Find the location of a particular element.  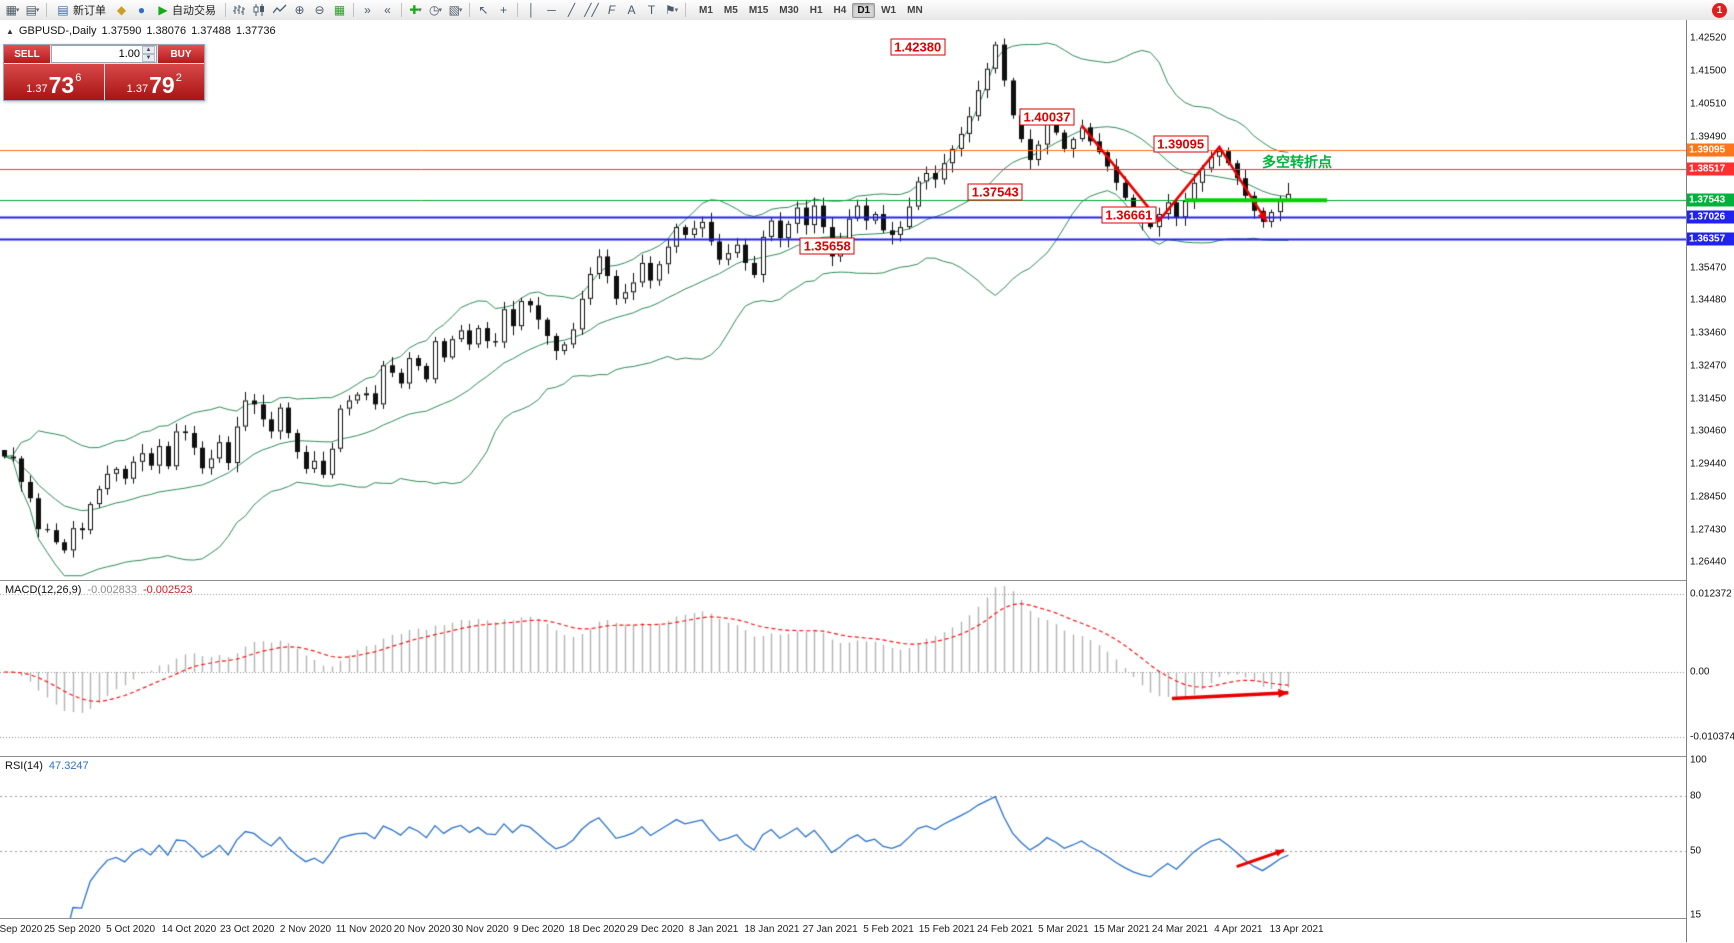

buy-tab: BUY is located at coordinates (181, 54).